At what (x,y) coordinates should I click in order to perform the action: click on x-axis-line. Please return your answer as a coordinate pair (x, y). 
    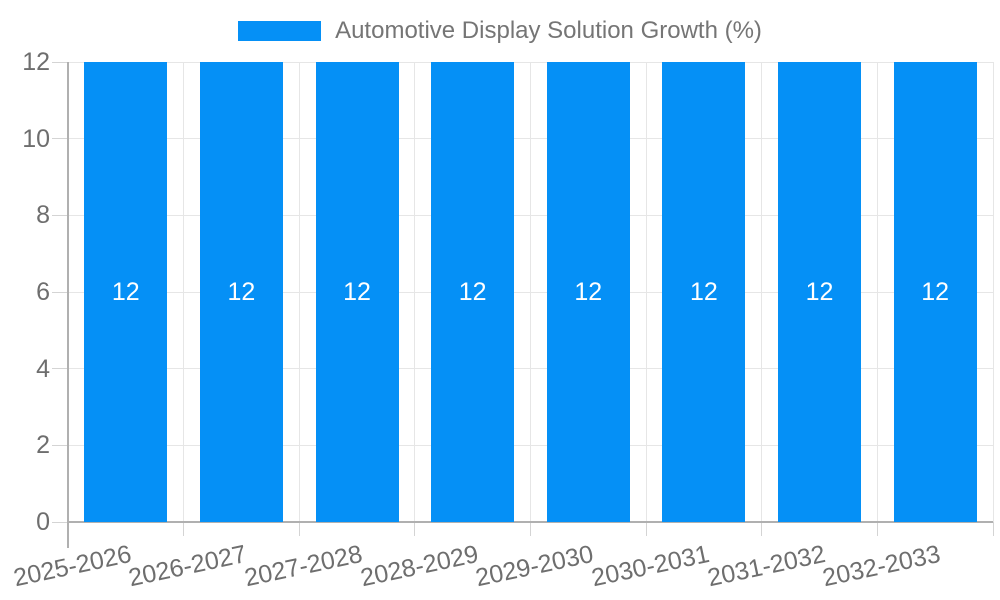
    Looking at the image, I should click on (530, 521).